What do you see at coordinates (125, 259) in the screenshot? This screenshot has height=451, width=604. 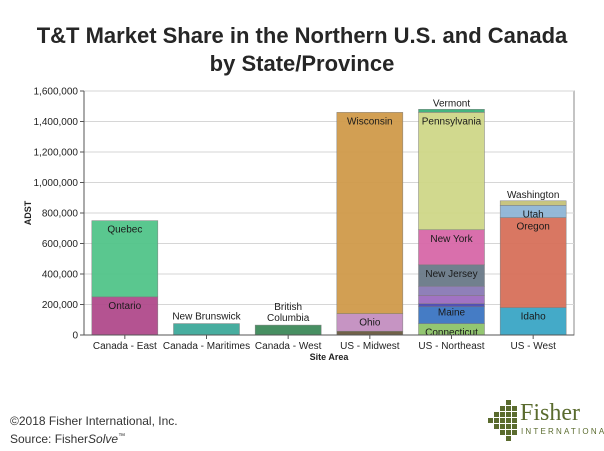 I see `bar-segment-quebec` at bounding box center [125, 259].